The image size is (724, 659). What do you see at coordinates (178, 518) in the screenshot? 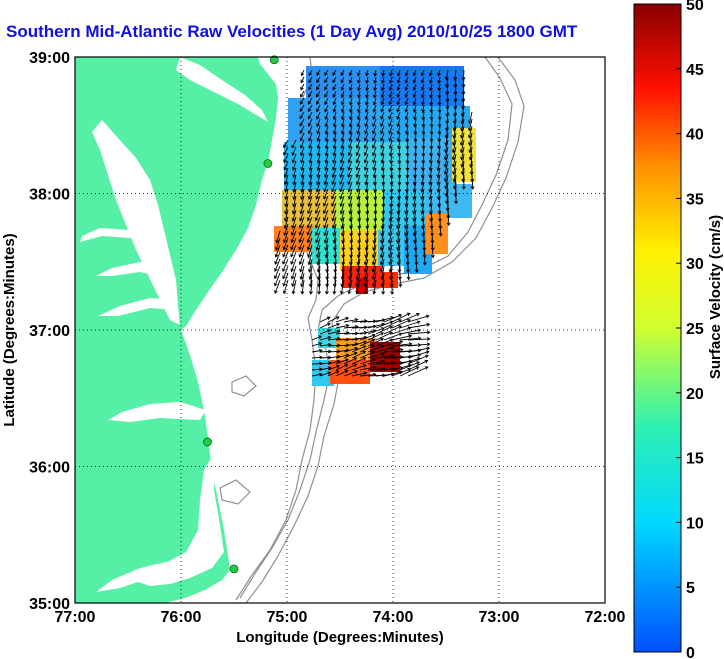
I see `pamlico-sound` at bounding box center [178, 518].